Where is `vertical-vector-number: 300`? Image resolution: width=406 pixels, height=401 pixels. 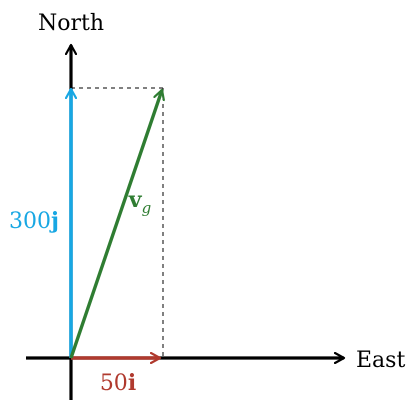 vertical-vector-number: 300 is located at coordinates (30, 221).